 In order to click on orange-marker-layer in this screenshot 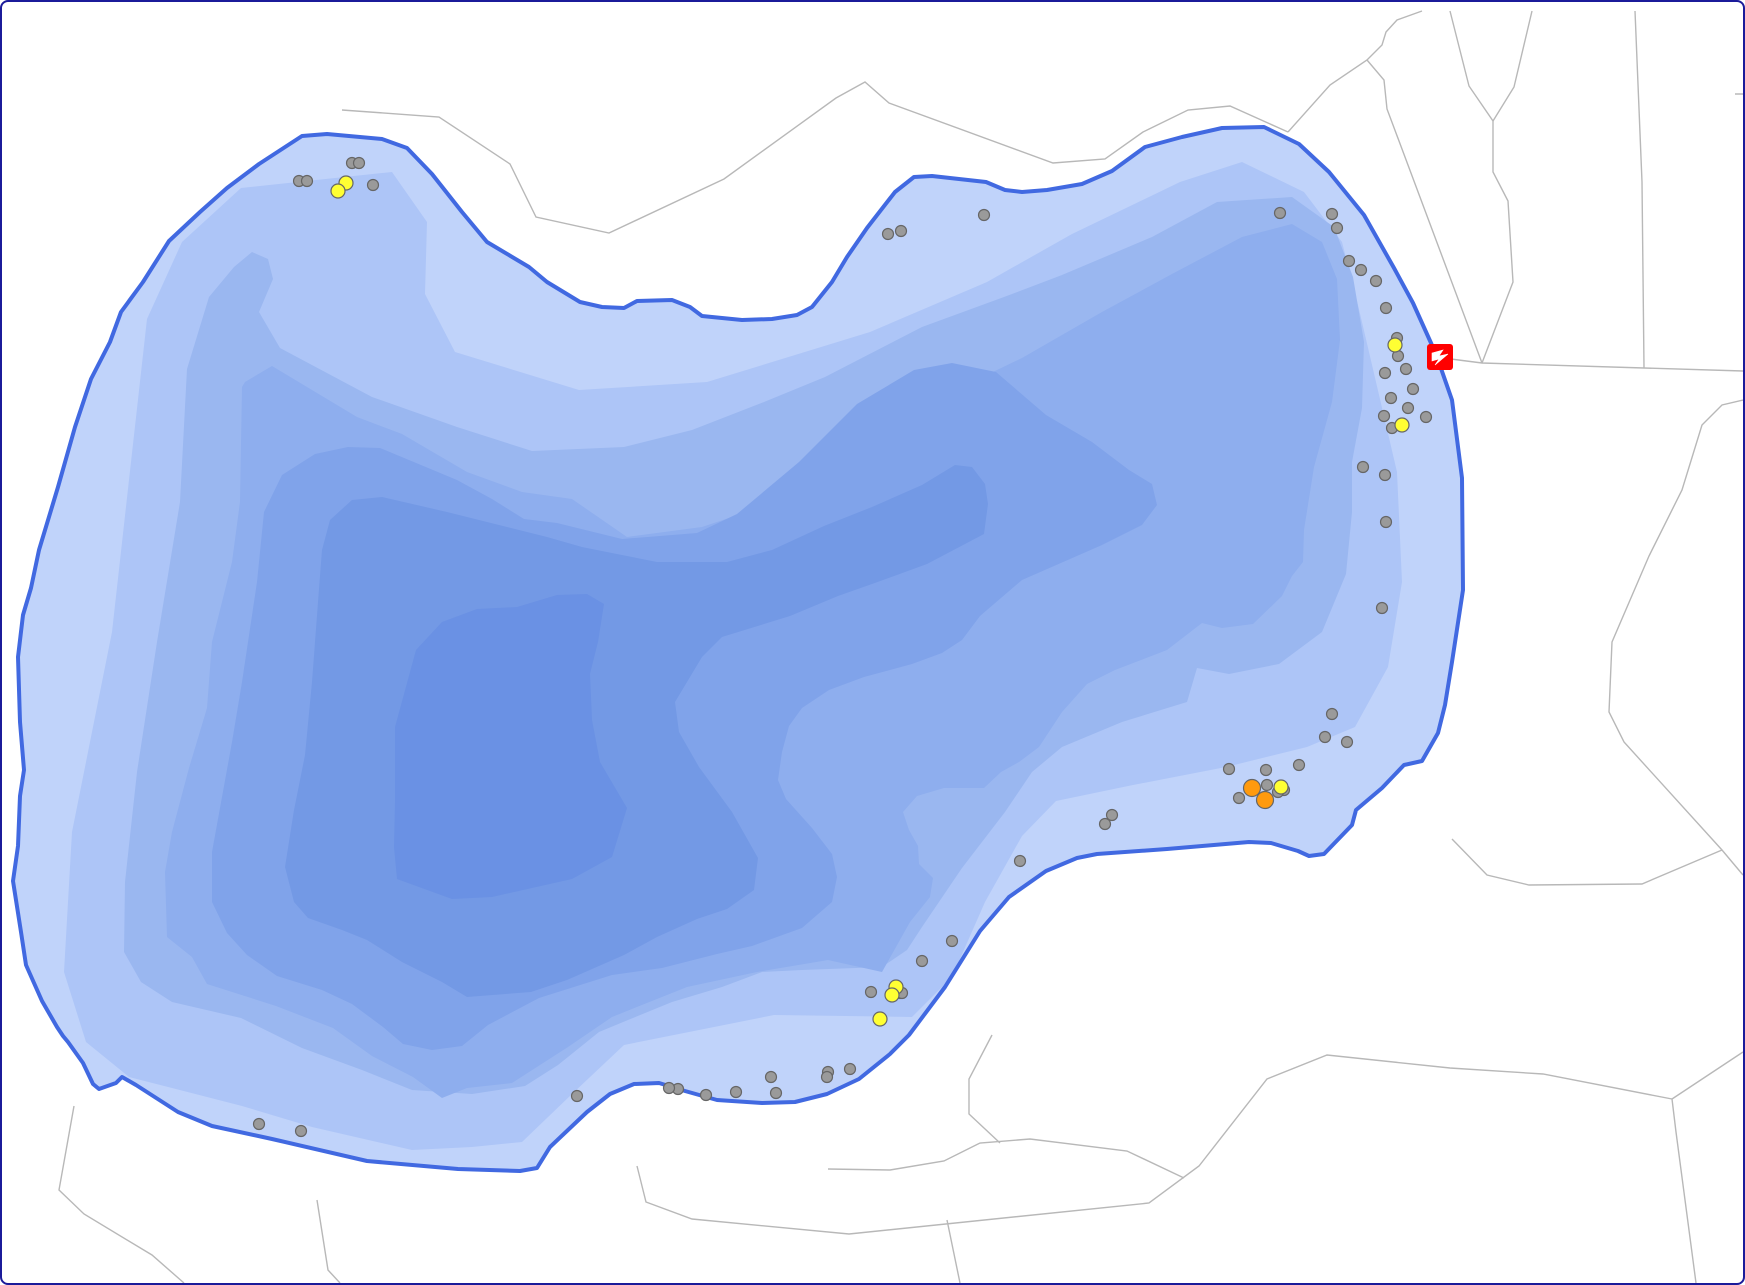, I will do `click(1258, 794)`.